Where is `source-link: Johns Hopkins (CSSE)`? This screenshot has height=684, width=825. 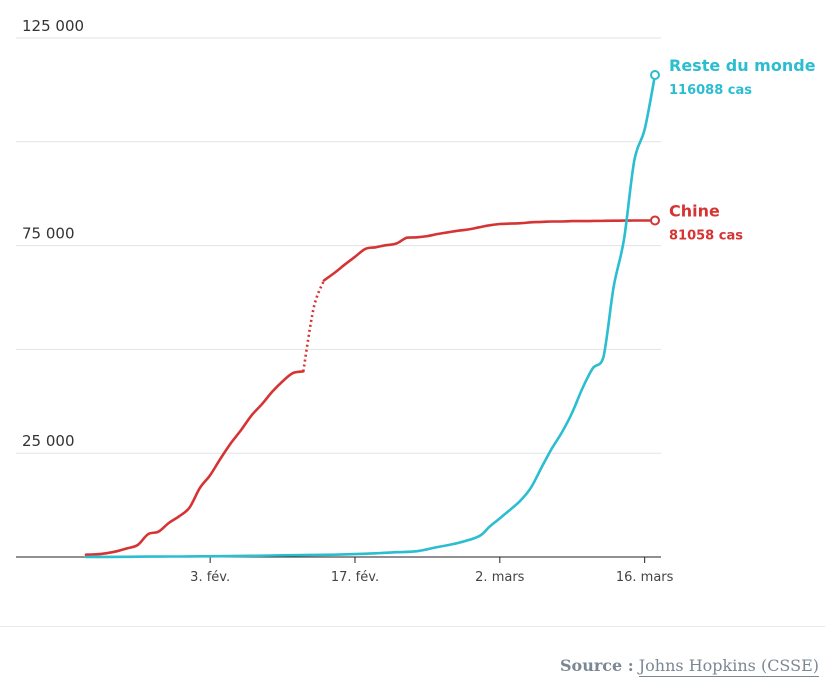 source-link: Johns Hopkins (CSSE) is located at coordinates (728, 666).